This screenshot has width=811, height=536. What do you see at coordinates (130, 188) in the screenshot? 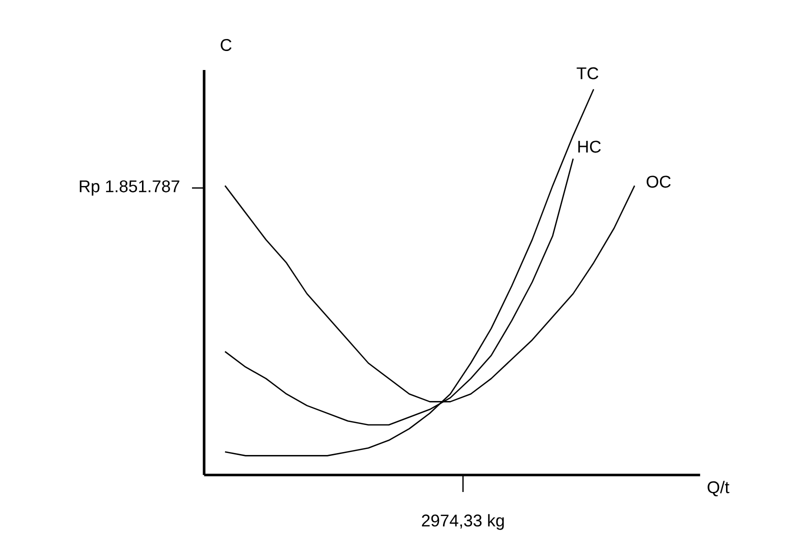
I see `text: Rp 1.851.787` at bounding box center [130, 188].